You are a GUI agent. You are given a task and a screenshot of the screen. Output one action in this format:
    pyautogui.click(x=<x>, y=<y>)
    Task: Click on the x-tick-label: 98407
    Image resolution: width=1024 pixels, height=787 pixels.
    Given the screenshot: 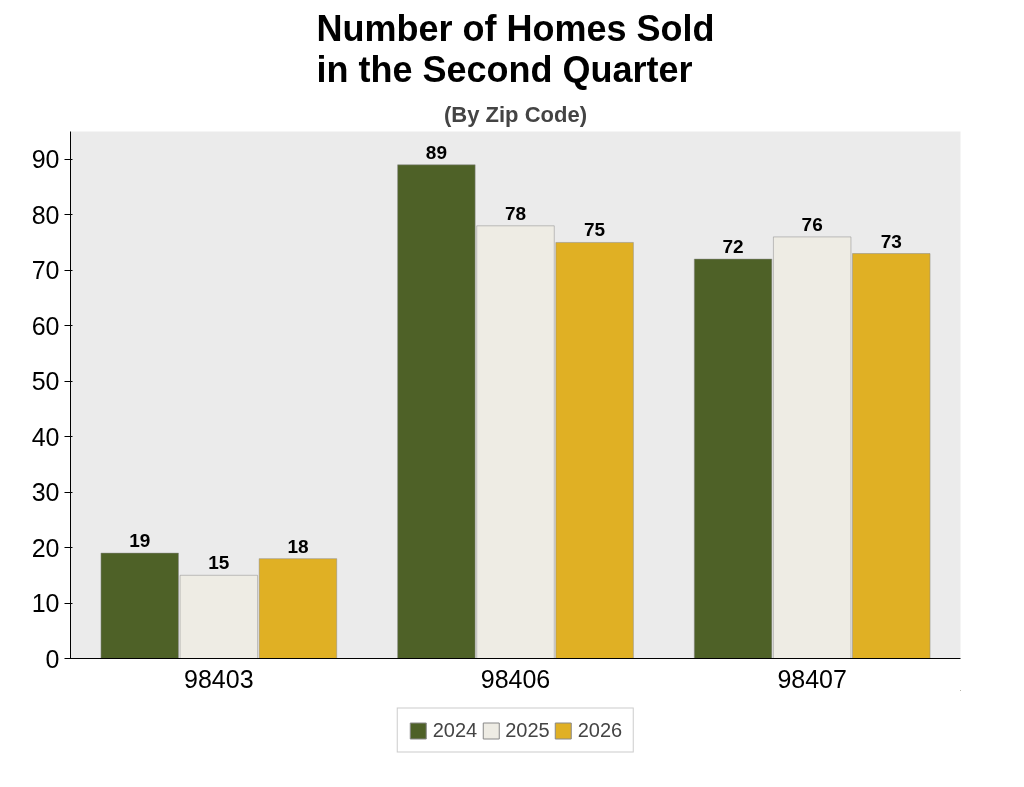 What is the action you would take?
    pyautogui.click(x=812, y=678)
    